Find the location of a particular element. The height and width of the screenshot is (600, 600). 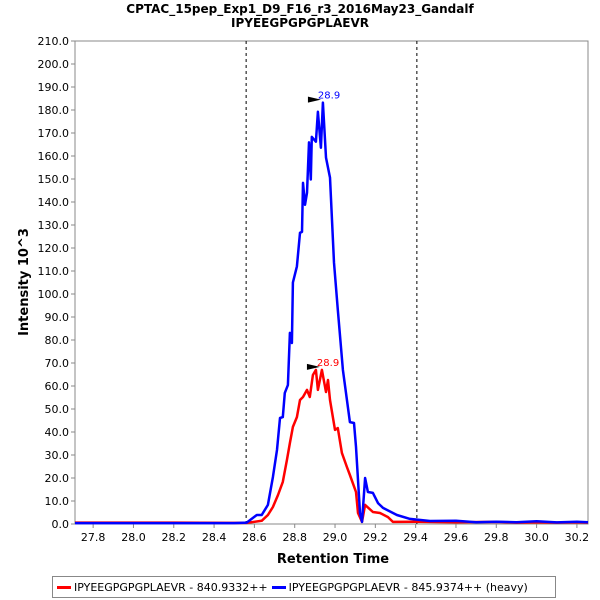

x-tick-label: 29.0 is located at coordinates (335, 537).